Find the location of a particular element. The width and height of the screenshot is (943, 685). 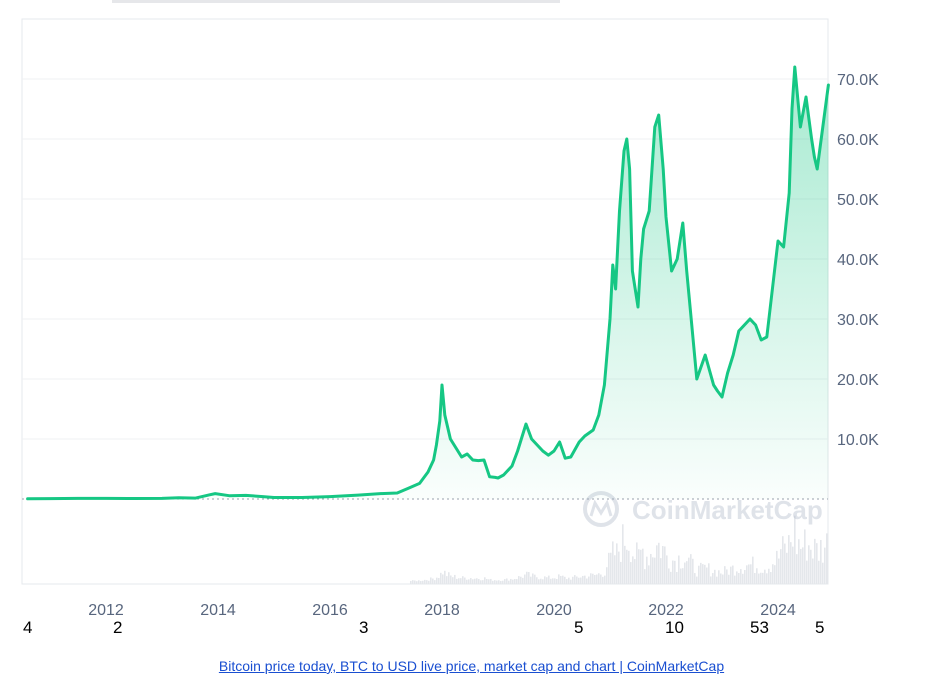

x-tick-label: 2018 is located at coordinates (442, 610).